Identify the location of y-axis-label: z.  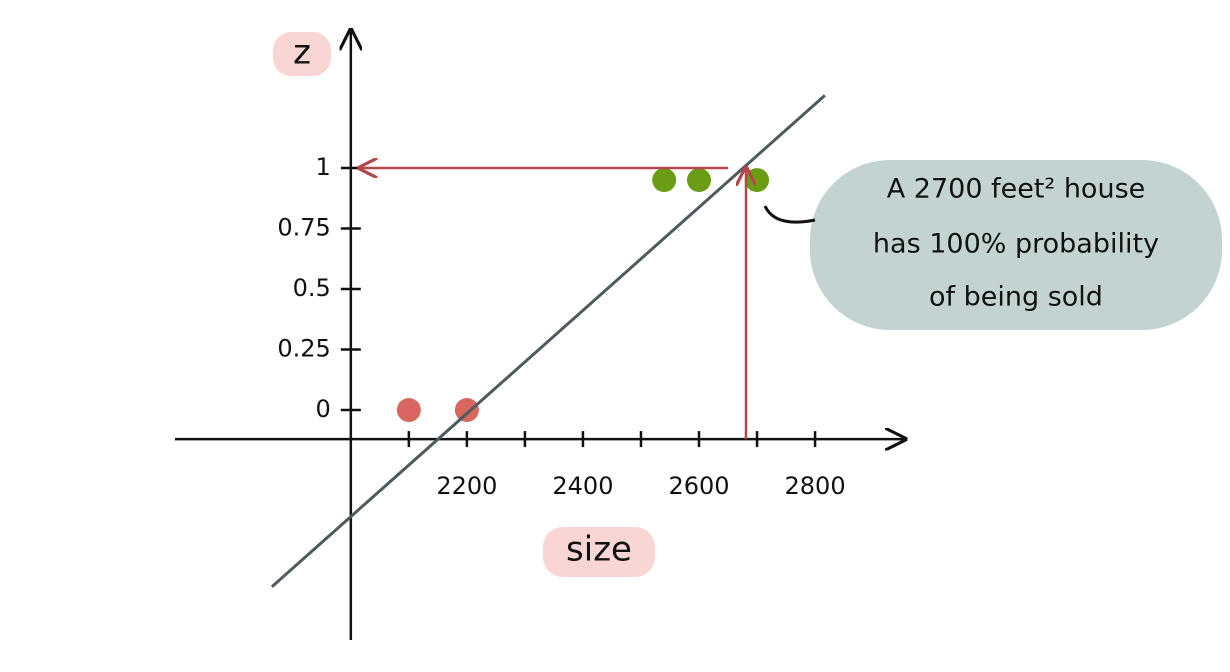
(302, 53).